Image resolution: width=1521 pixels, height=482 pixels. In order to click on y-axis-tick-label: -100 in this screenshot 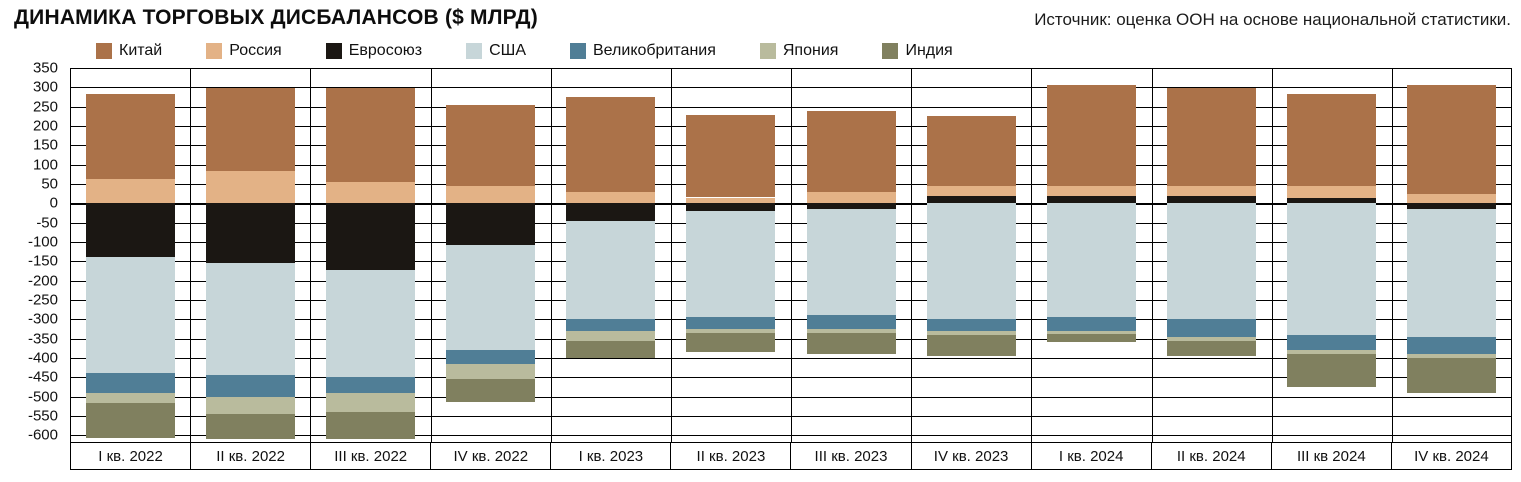, I will do `click(42, 242)`.